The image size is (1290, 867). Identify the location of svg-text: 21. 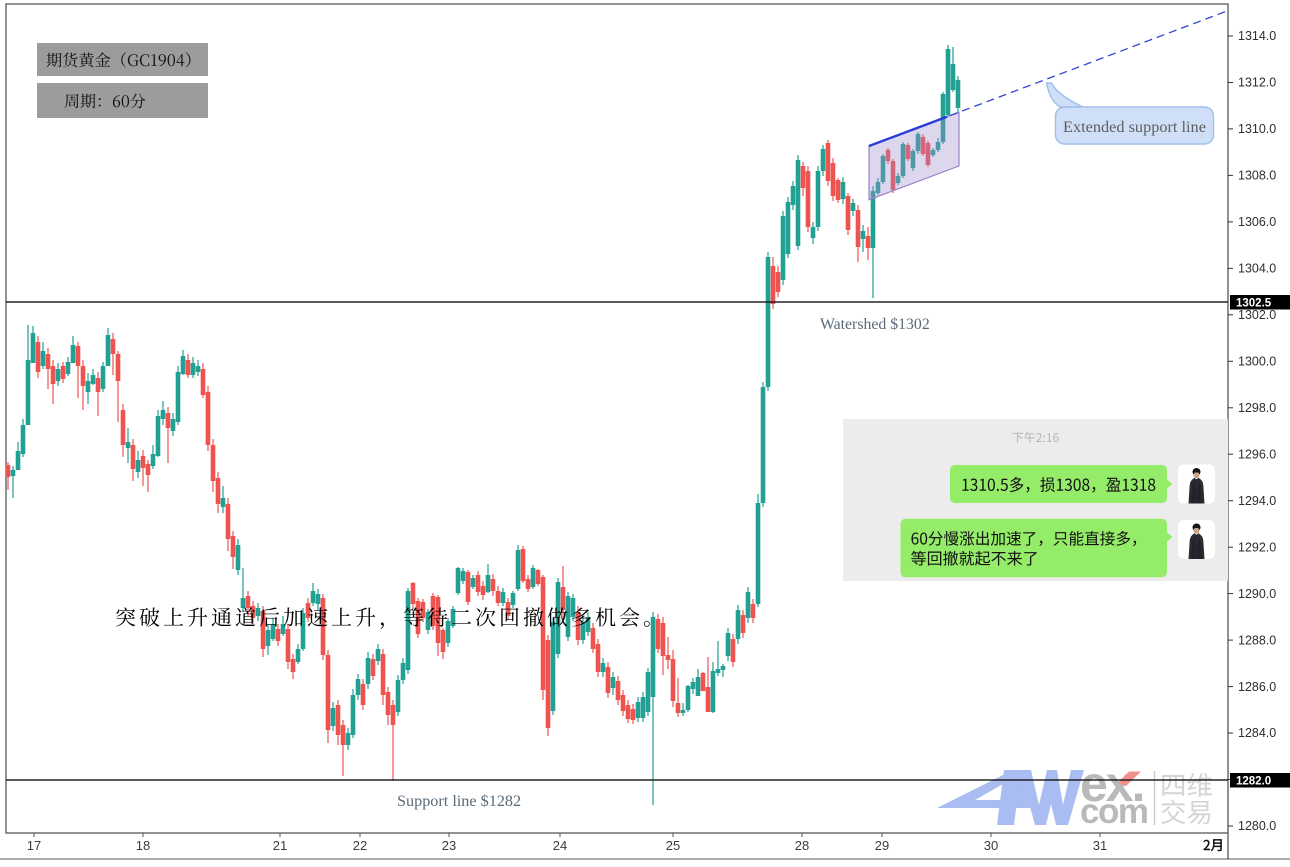
(280, 845).